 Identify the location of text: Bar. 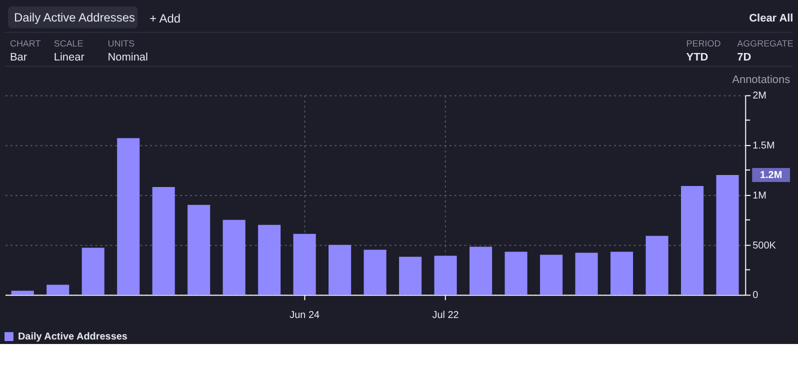
(19, 57).